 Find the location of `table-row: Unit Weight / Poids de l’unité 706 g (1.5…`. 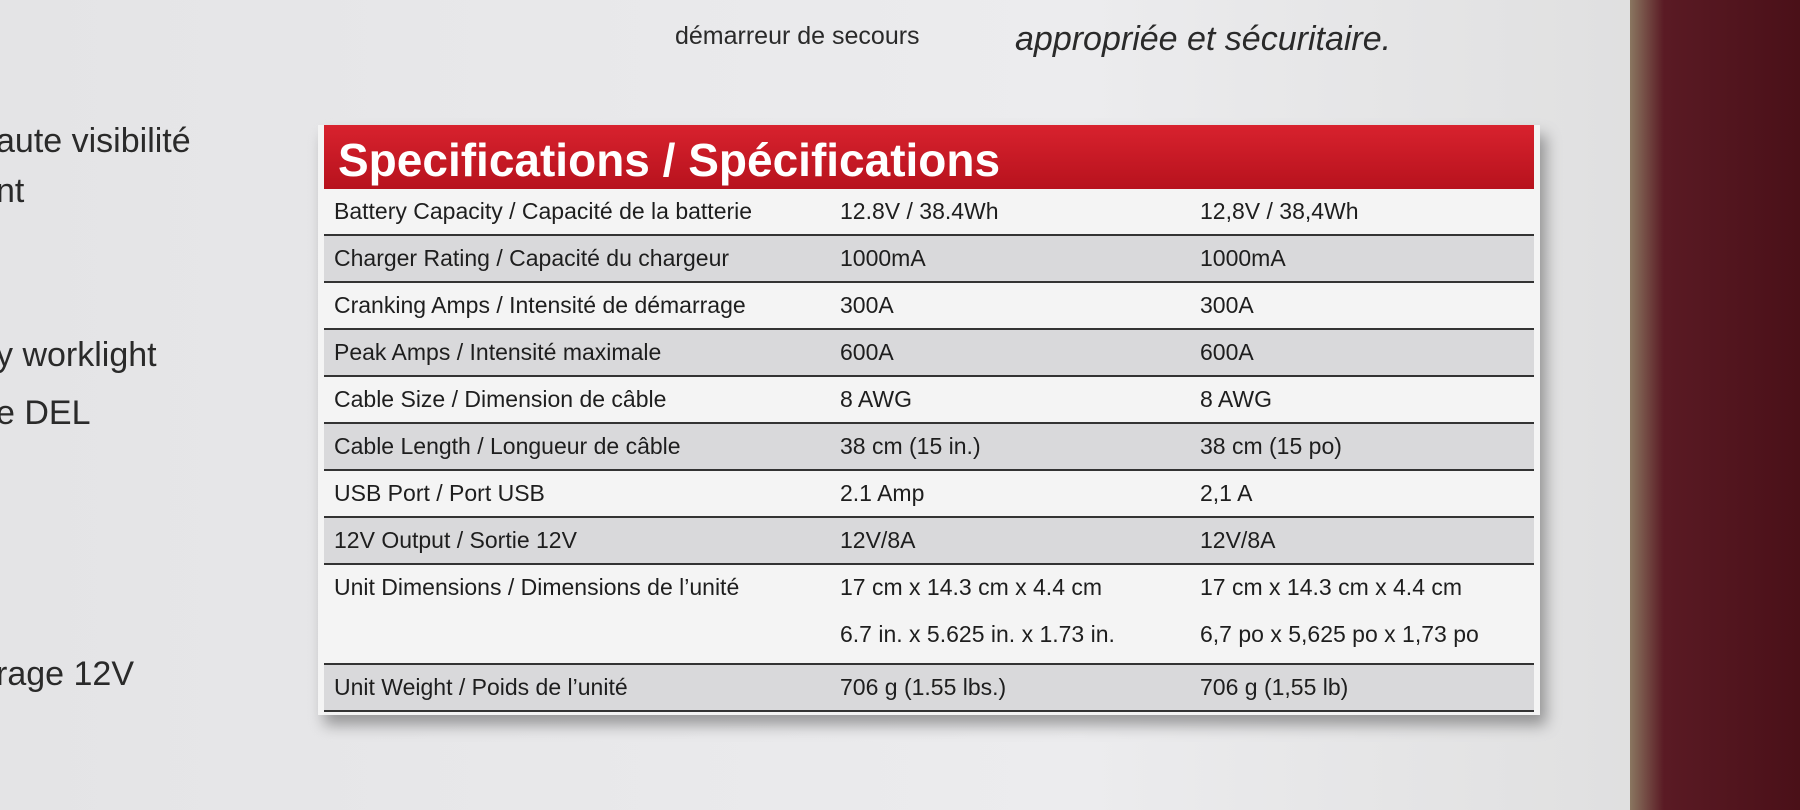

table-row: Unit Weight / Poids de l’unité 706 g (1.5… is located at coordinates (929, 688).